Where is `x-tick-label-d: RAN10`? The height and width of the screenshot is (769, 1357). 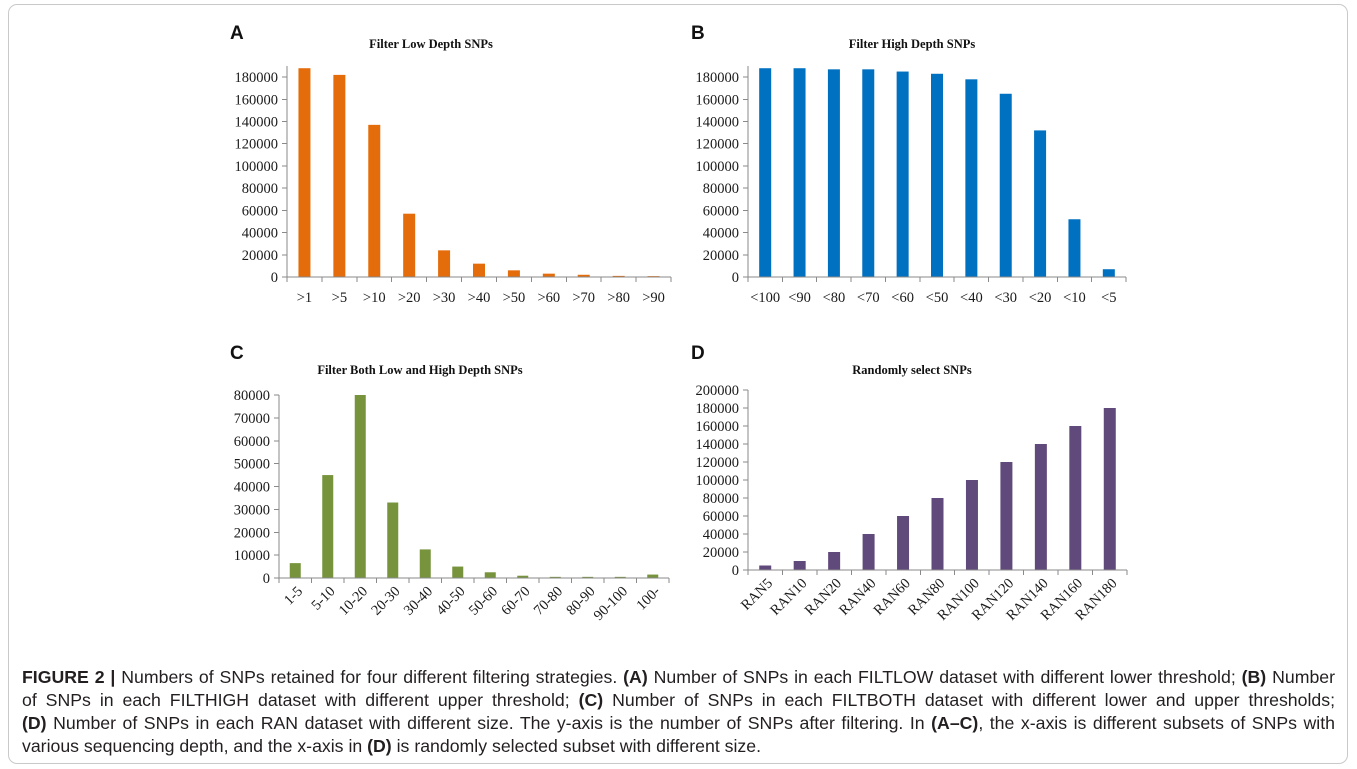 x-tick-label-d: RAN10 is located at coordinates (788, 597).